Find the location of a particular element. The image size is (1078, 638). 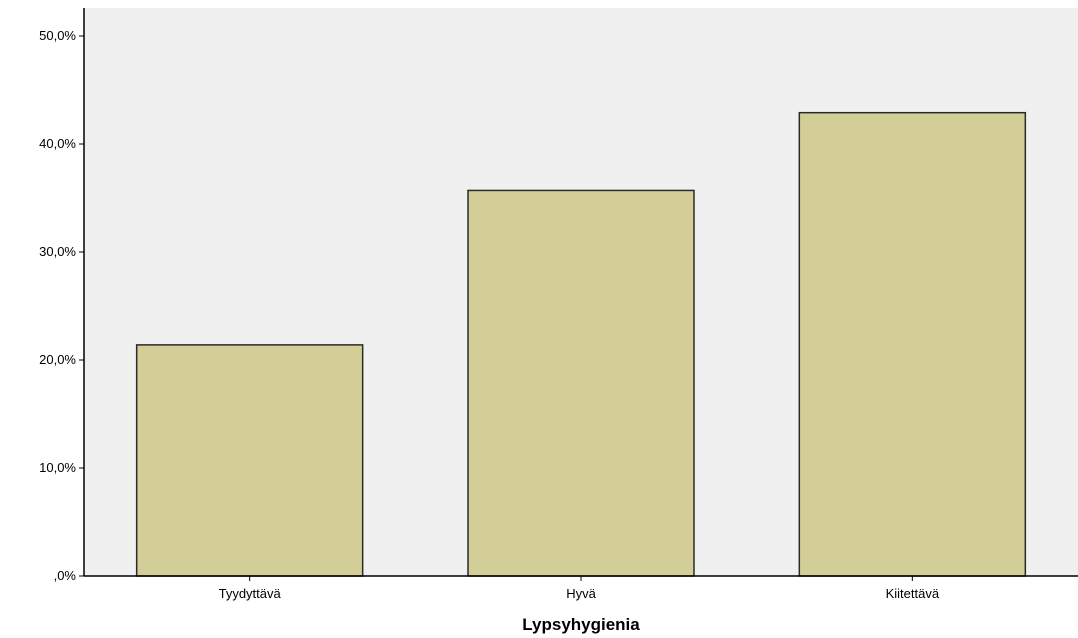

x-tick-label: Tyydyttävä is located at coordinates (250, 593).